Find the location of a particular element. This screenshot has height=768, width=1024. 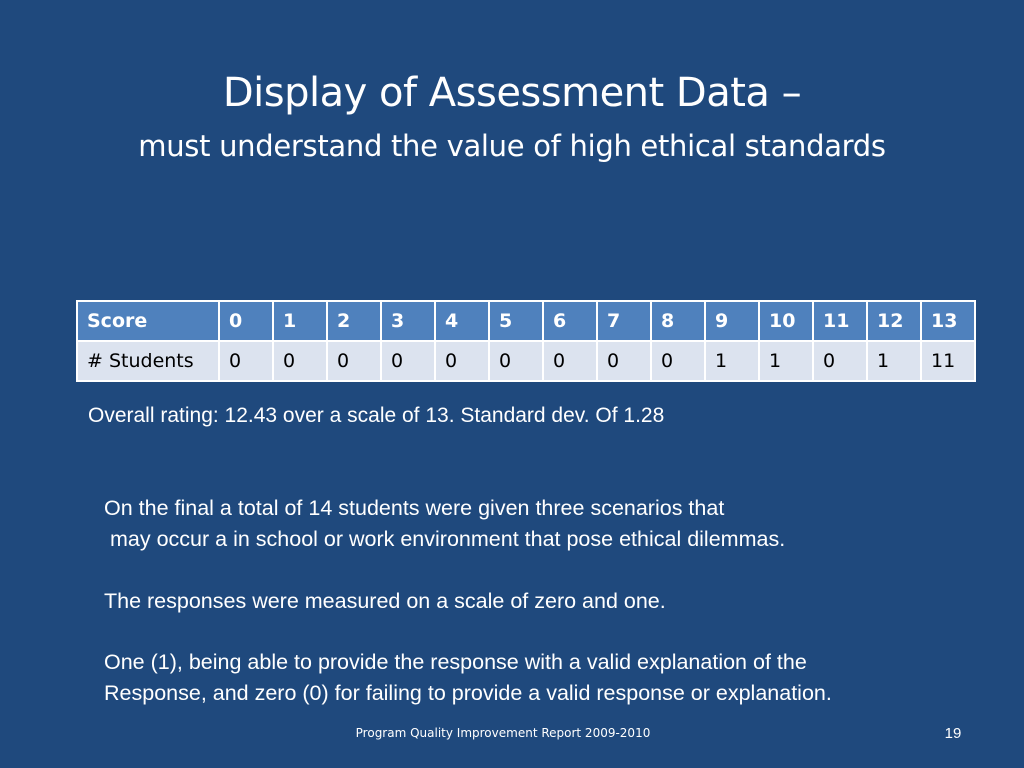

slide-title: Display of Assessment Data – is located at coordinates (512, 93).